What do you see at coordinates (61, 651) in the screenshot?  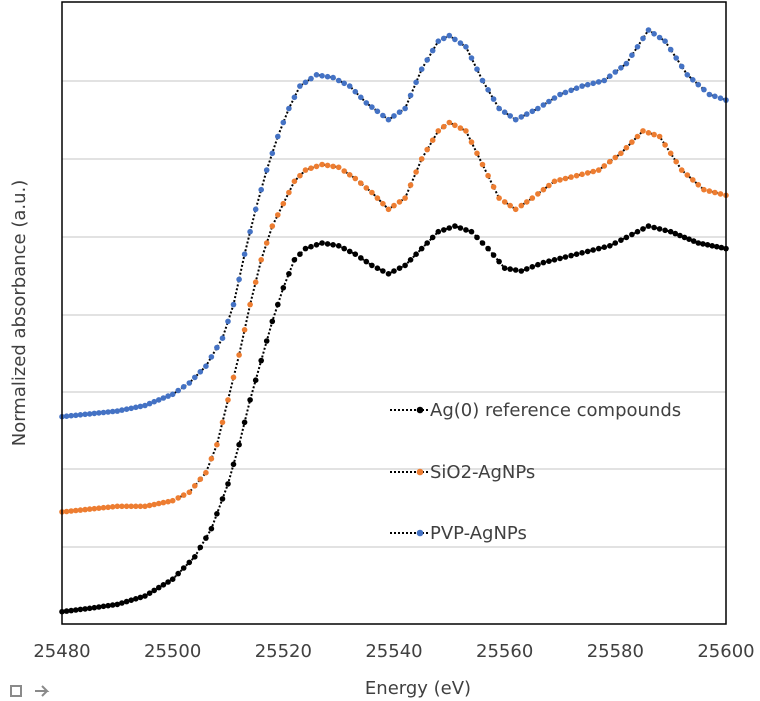 I see `x-tick-label: 25480` at bounding box center [61, 651].